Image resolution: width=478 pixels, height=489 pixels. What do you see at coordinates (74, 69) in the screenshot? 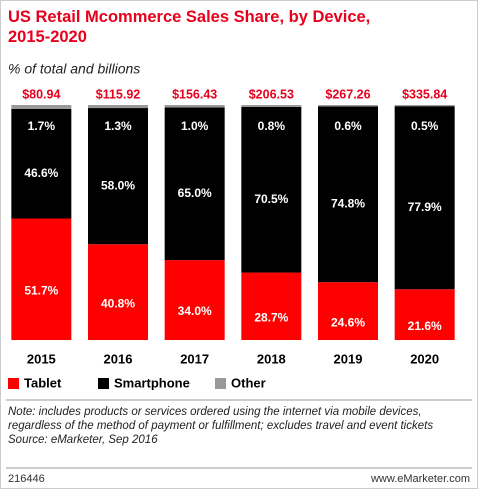
I see `chart-subtitle: % of total and billions` at bounding box center [74, 69].